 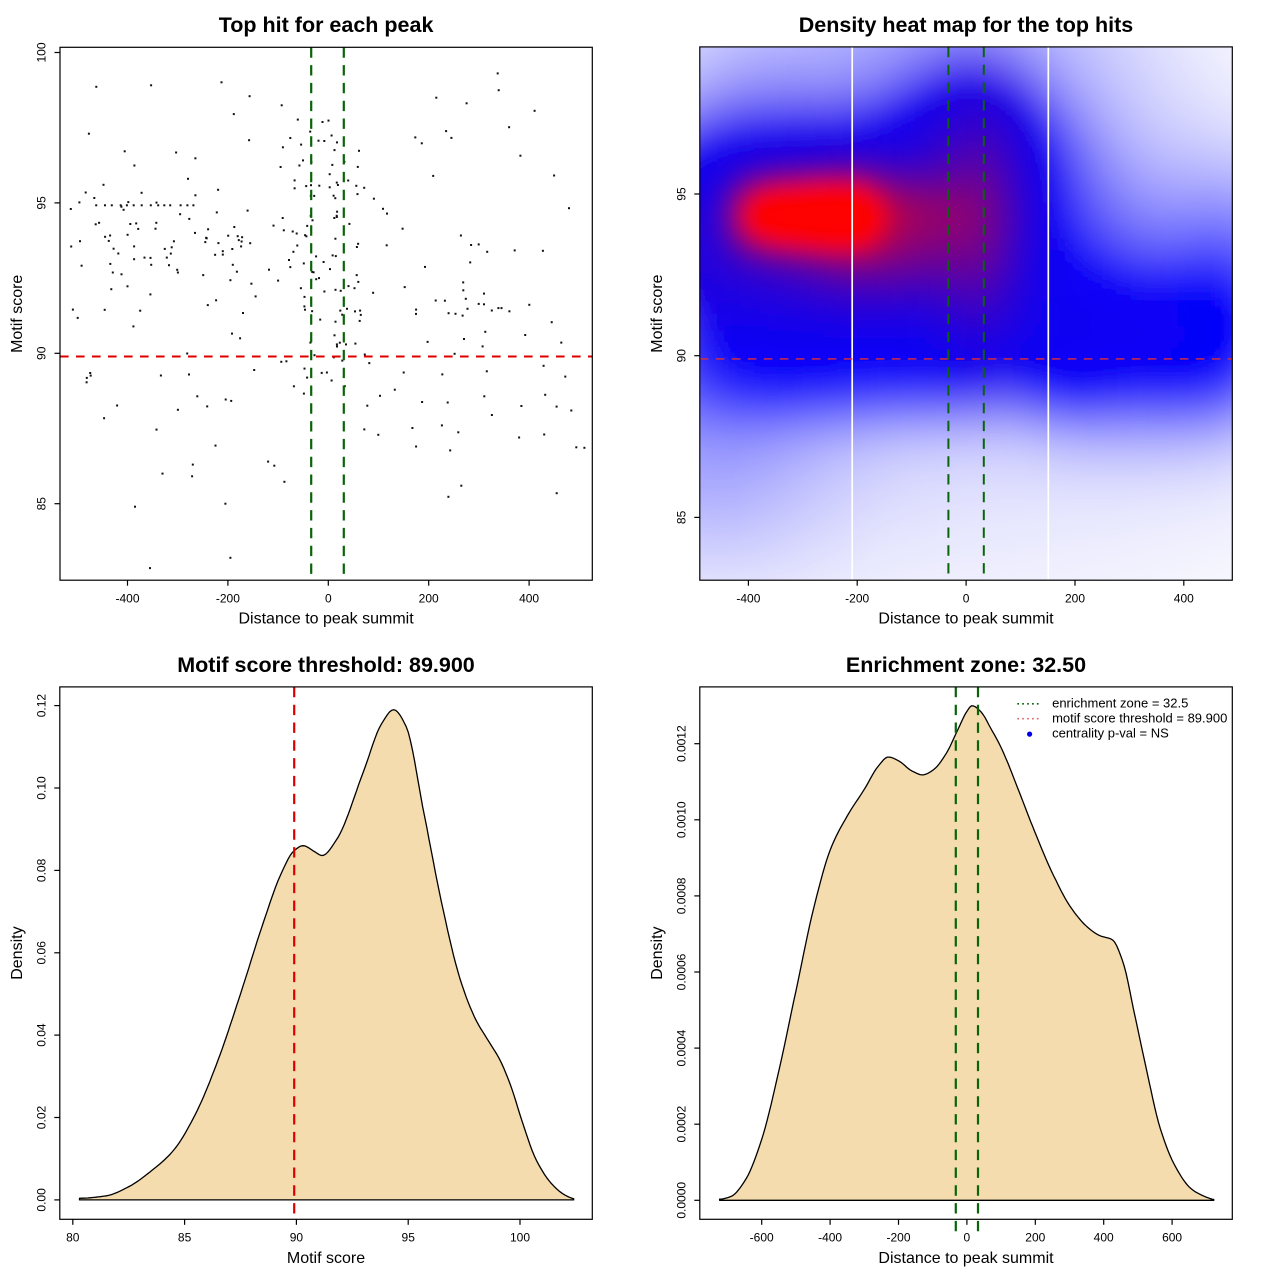 What do you see at coordinates (327, 619) in the screenshot?
I see `svg-text: Distance to peak summit` at bounding box center [327, 619].